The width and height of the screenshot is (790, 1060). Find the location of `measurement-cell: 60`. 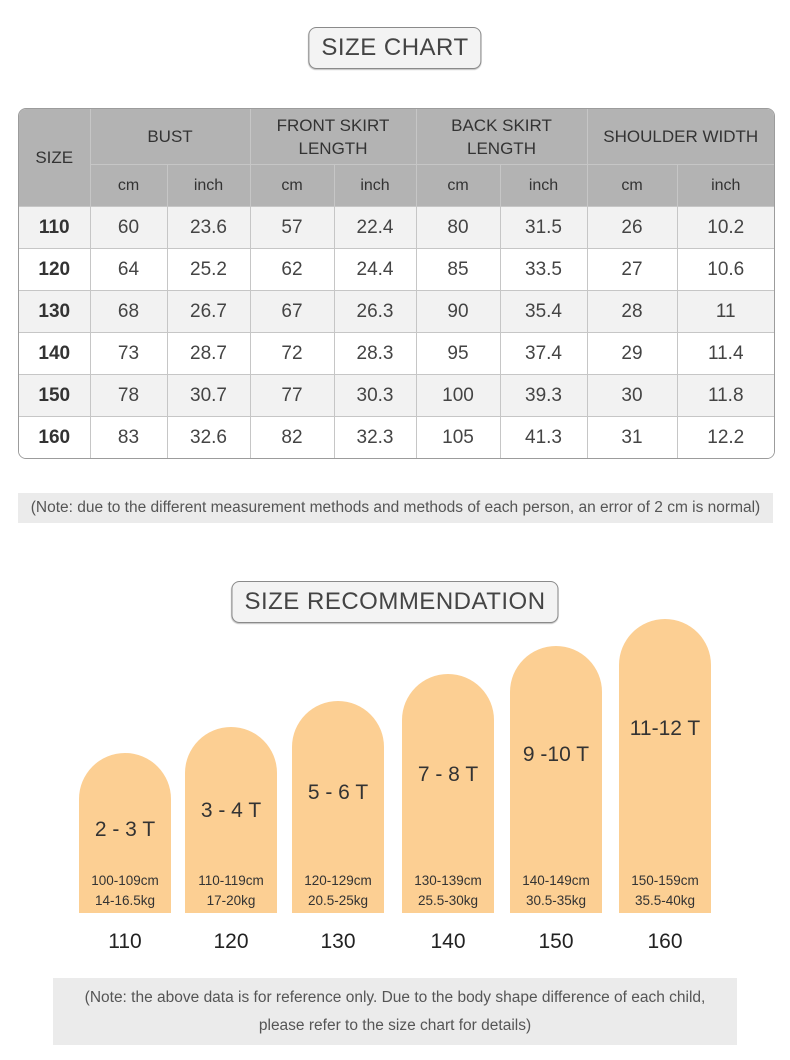

measurement-cell: 60 is located at coordinates (128, 227).